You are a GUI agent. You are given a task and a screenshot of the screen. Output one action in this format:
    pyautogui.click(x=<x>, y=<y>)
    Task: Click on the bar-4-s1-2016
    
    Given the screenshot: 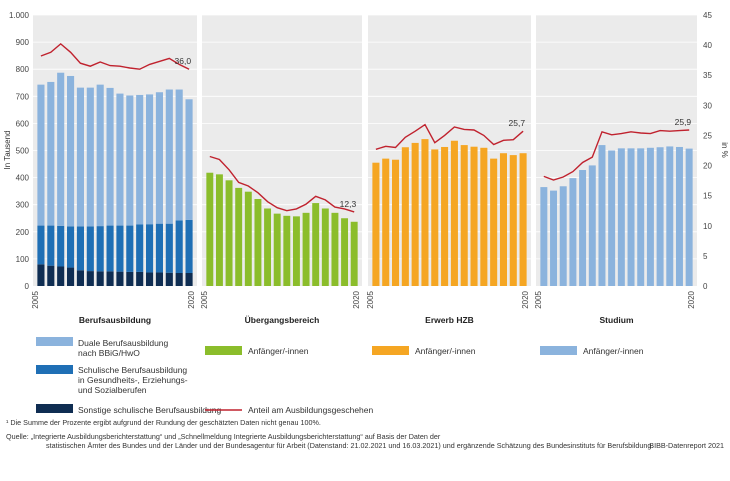 What is the action you would take?
    pyautogui.click(x=650, y=216)
    